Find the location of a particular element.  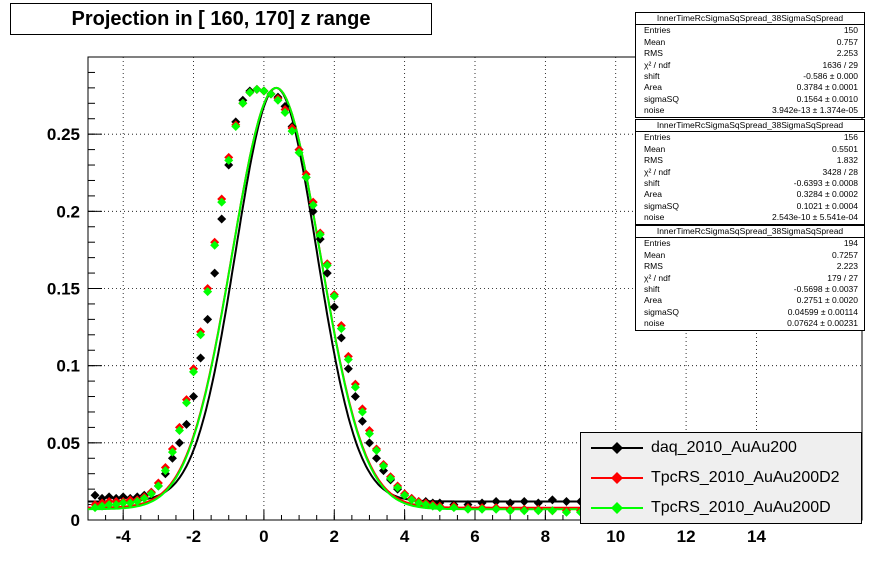

stats-row: sigmaSQ 0.1564 ± 0.0010 is located at coordinates (750, 99).